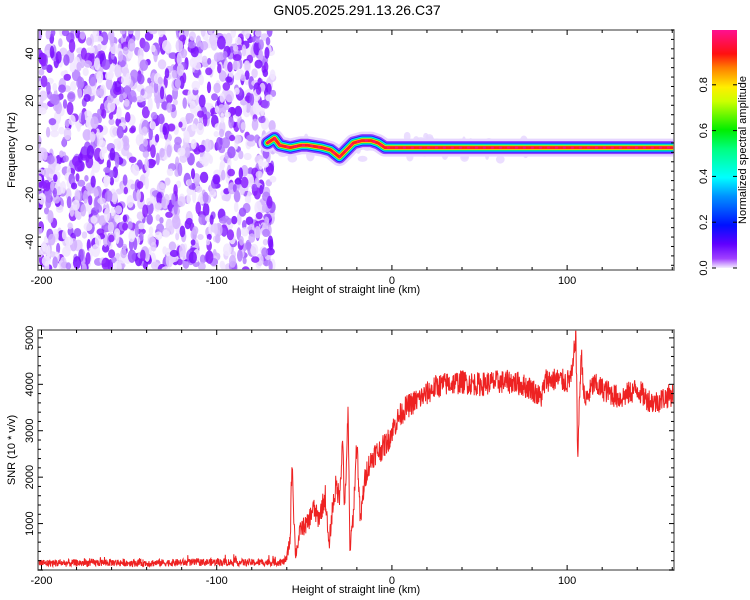 The width and height of the screenshot is (750, 600). What do you see at coordinates (724, 149) in the screenshot?
I see `colorbar-gradient` at bounding box center [724, 149].